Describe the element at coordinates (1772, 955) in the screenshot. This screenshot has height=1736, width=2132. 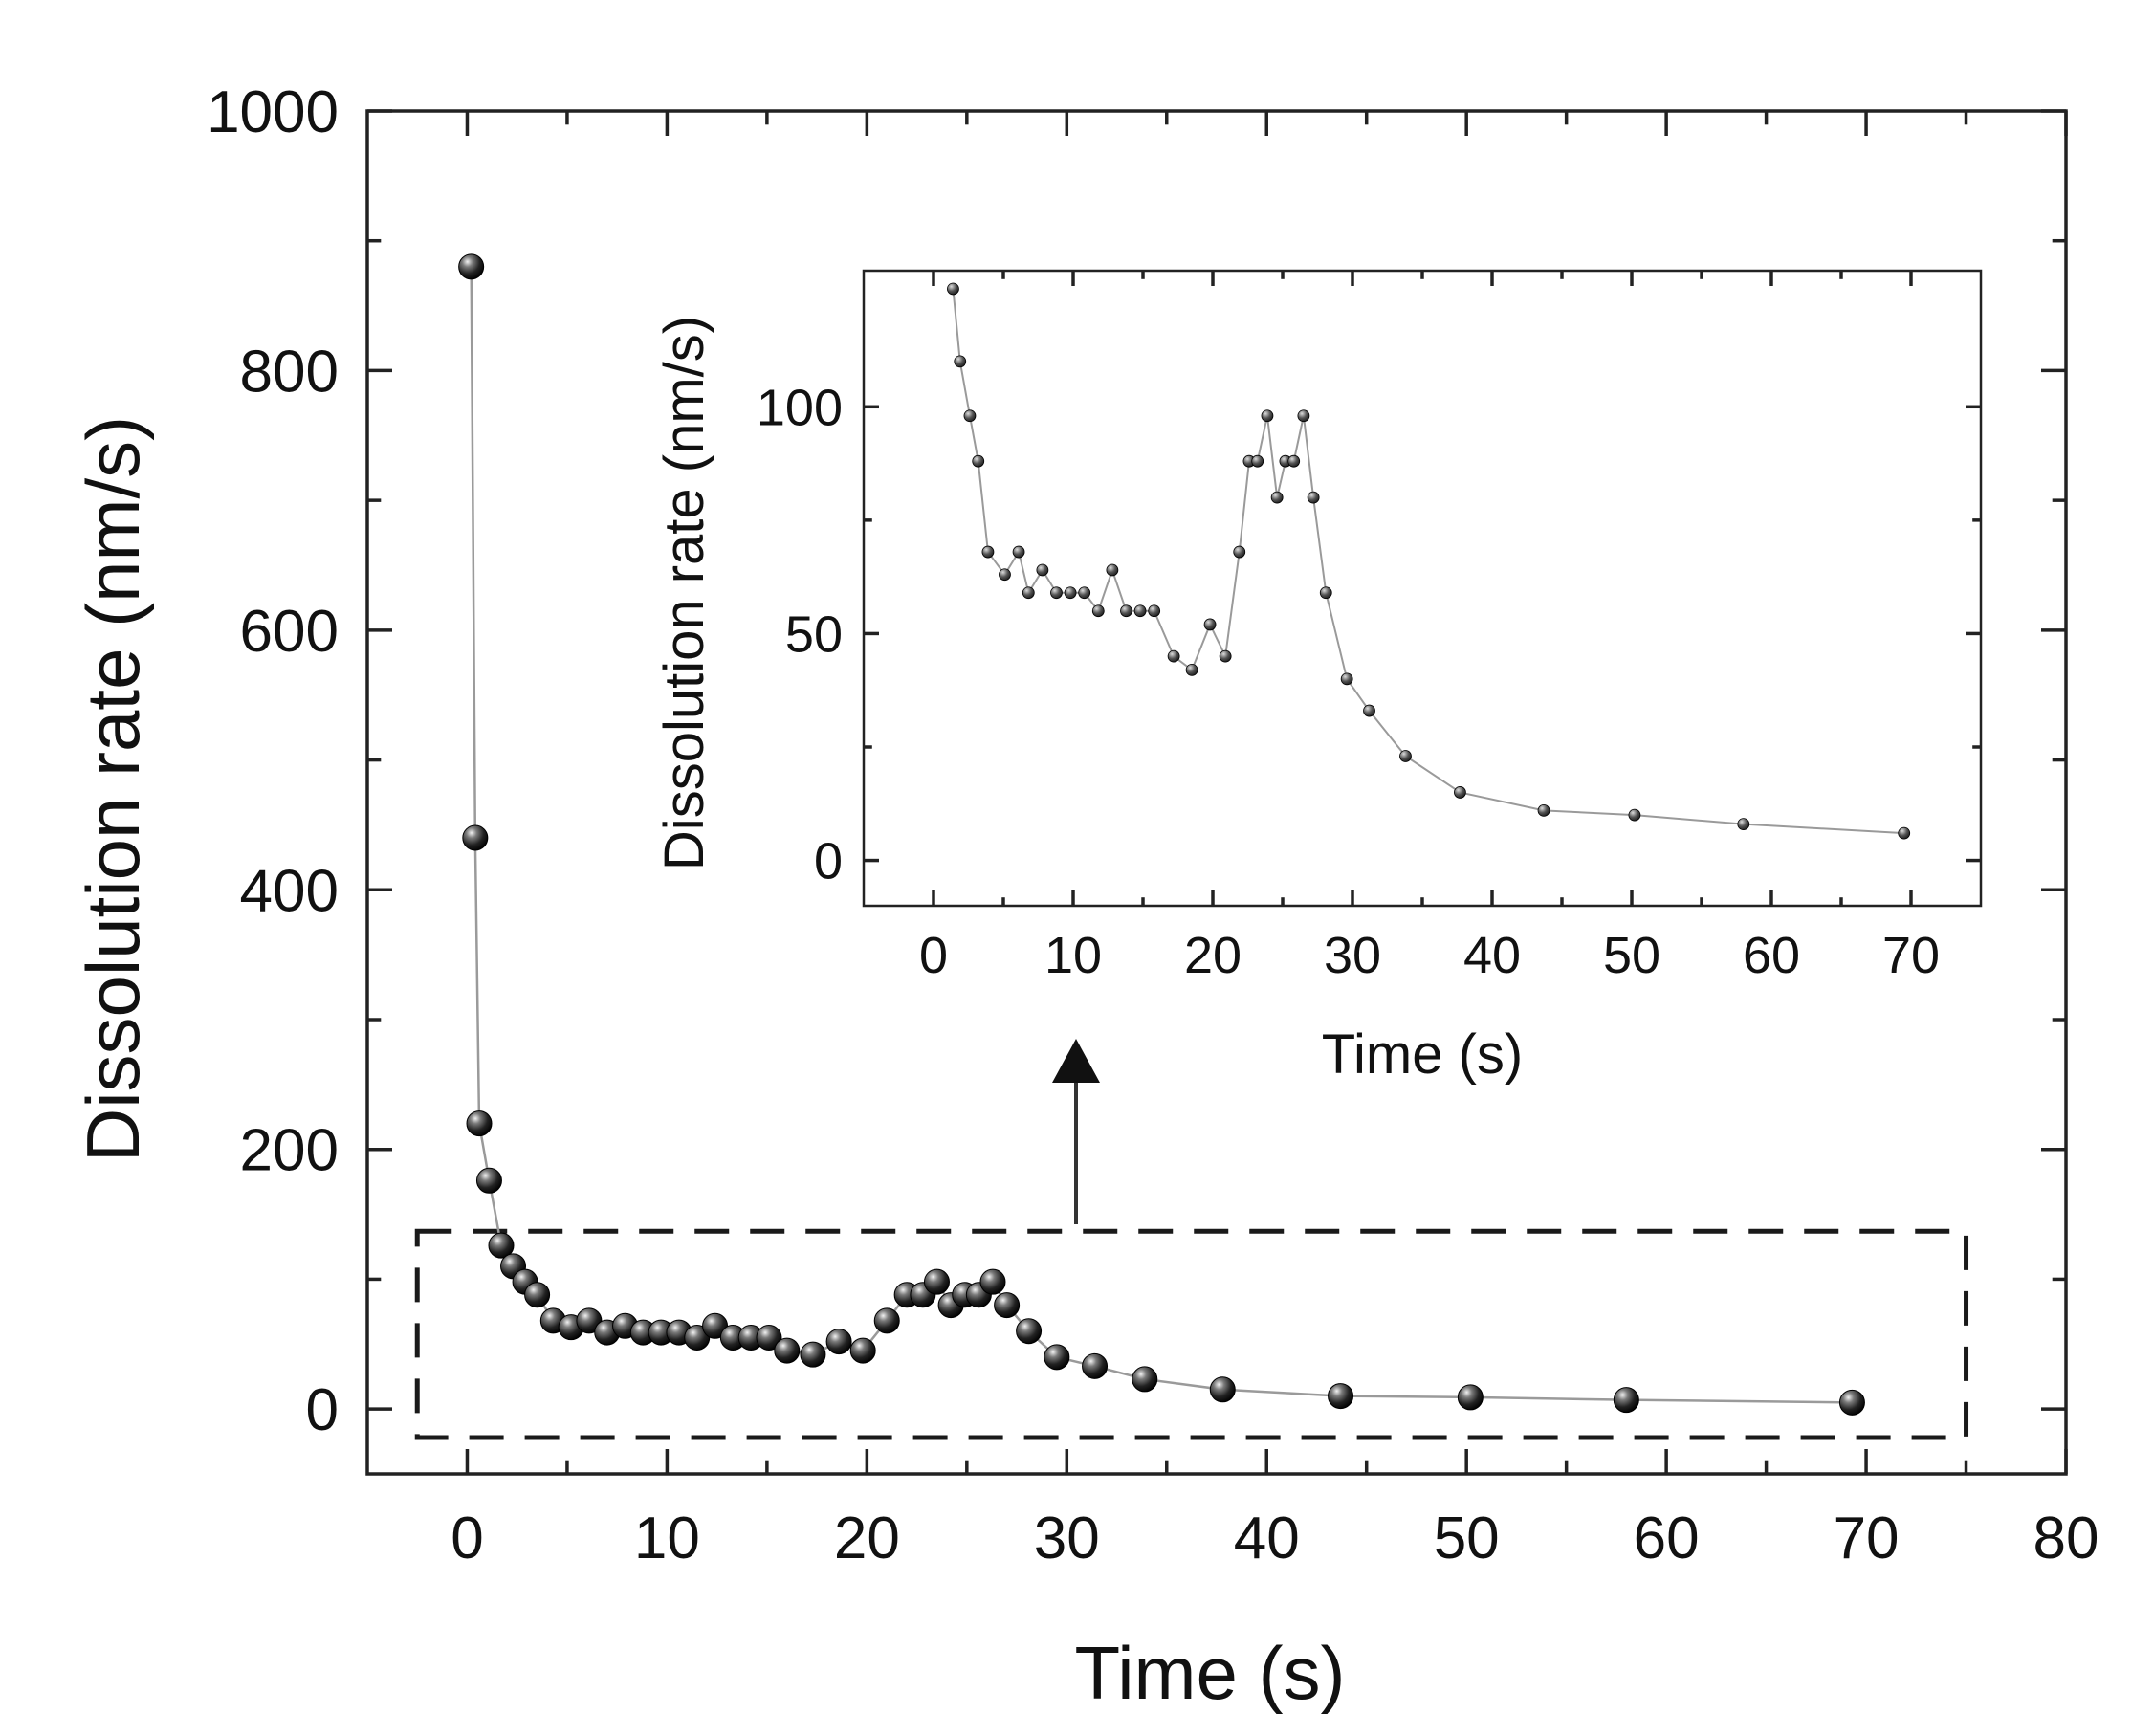
I see `inset-x-tick-label: 60` at that location.